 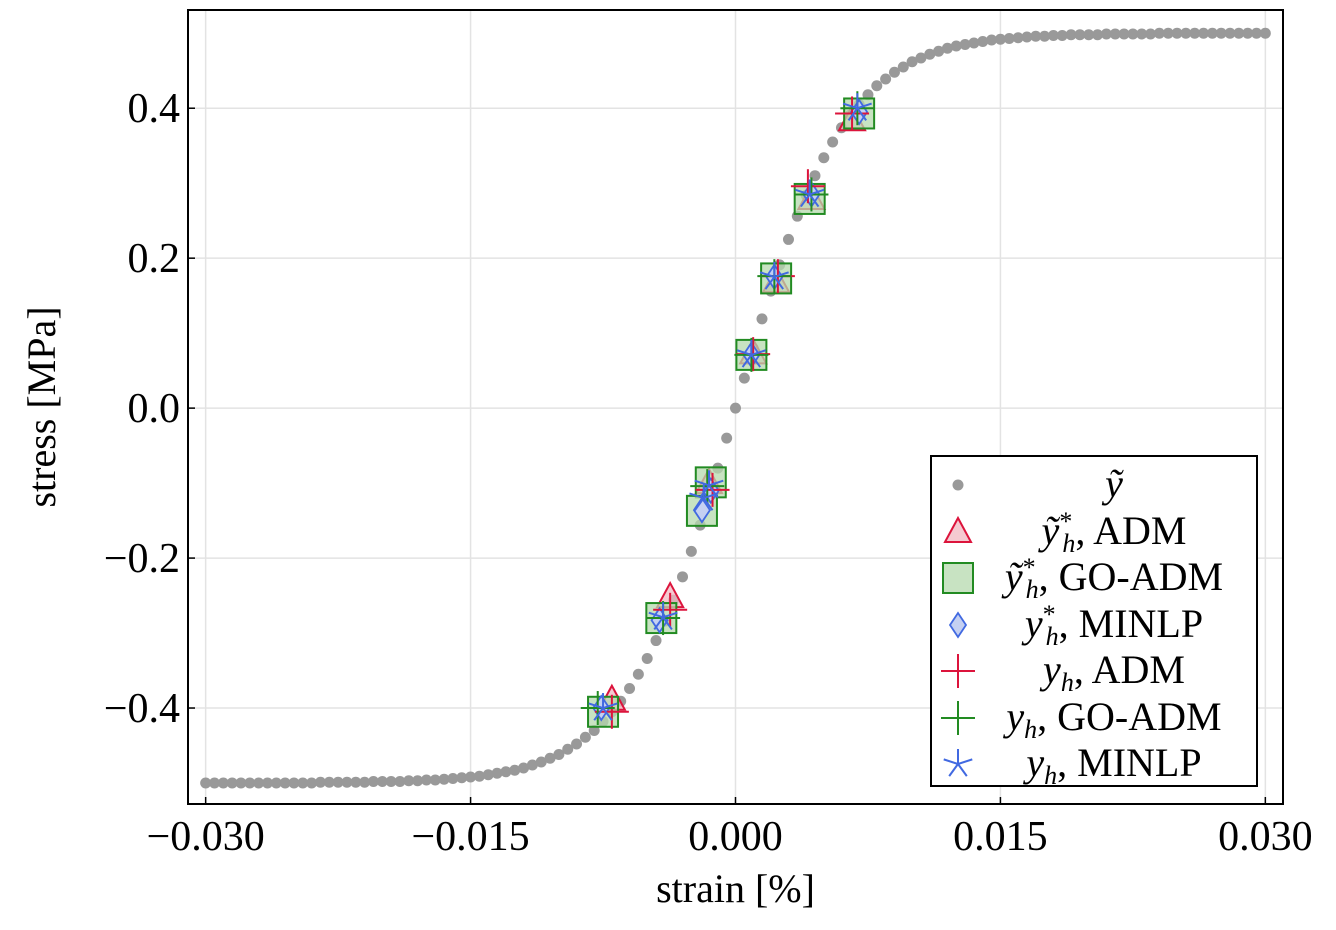 What do you see at coordinates (41, 406) in the screenshot?
I see `y-axis-label: stress [MPa]` at bounding box center [41, 406].